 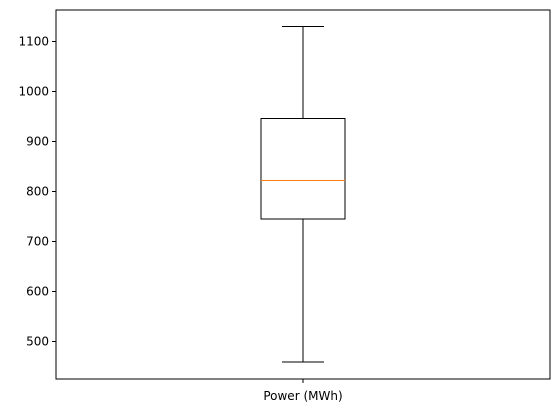 What do you see at coordinates (303, 169) in the screenshot?
I see `iqr-box` at bounding box center [303, 169].